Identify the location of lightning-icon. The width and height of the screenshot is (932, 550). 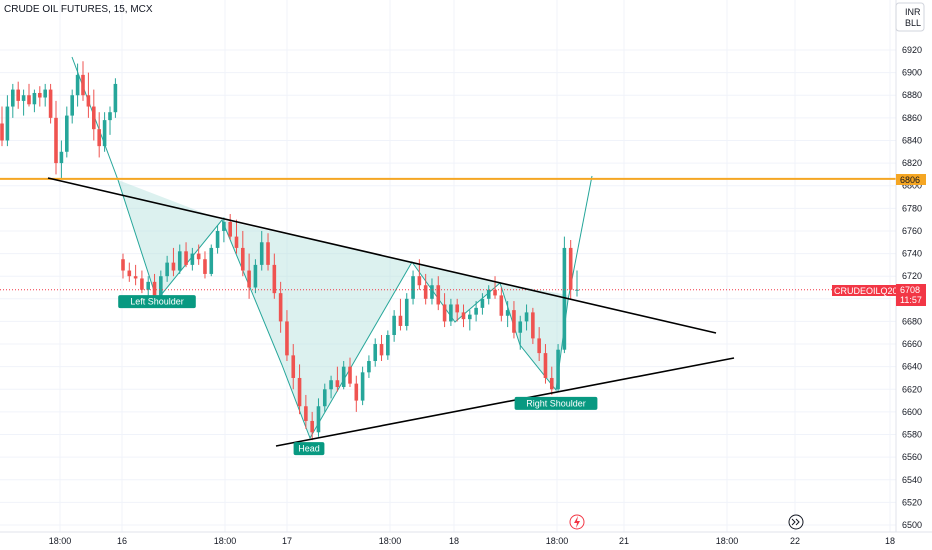
(577, 522).